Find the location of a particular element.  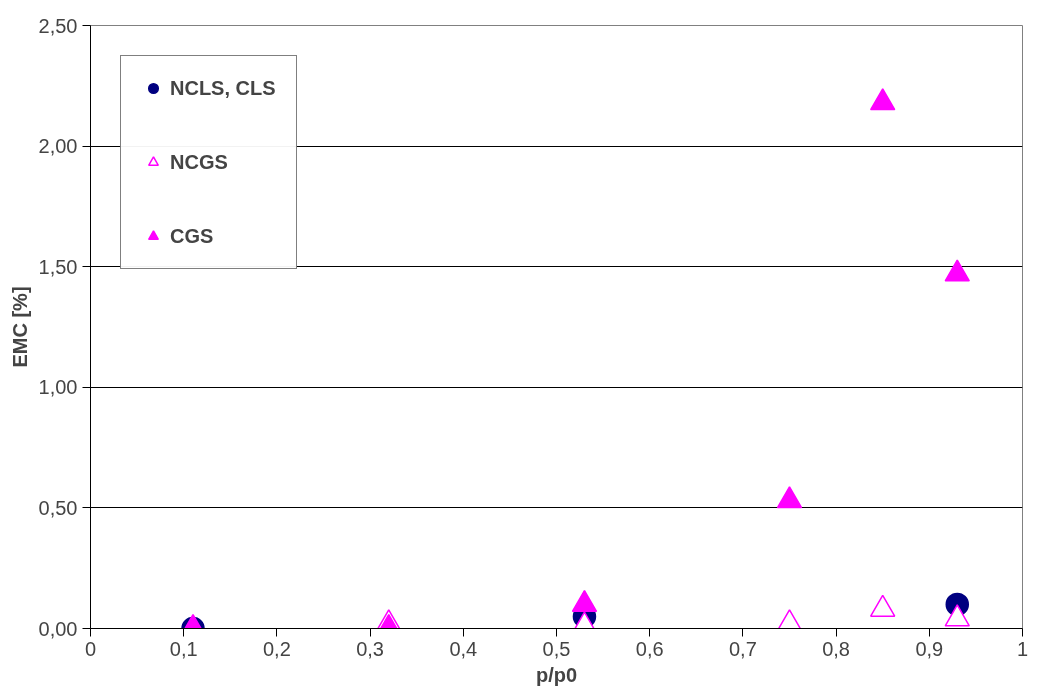

x-tick-label: 0,6 is located at coordinates (649, 648).